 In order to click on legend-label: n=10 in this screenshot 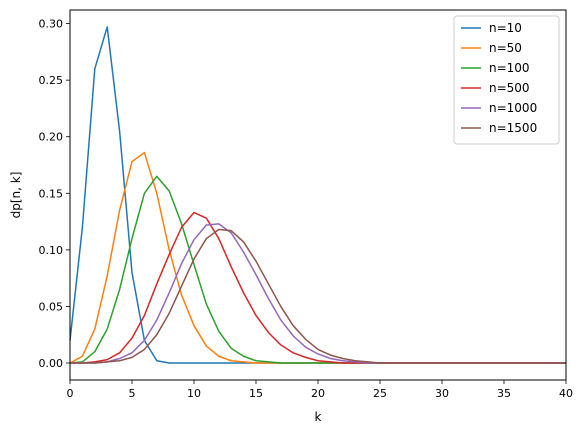, I will do `click(505, 28)`.